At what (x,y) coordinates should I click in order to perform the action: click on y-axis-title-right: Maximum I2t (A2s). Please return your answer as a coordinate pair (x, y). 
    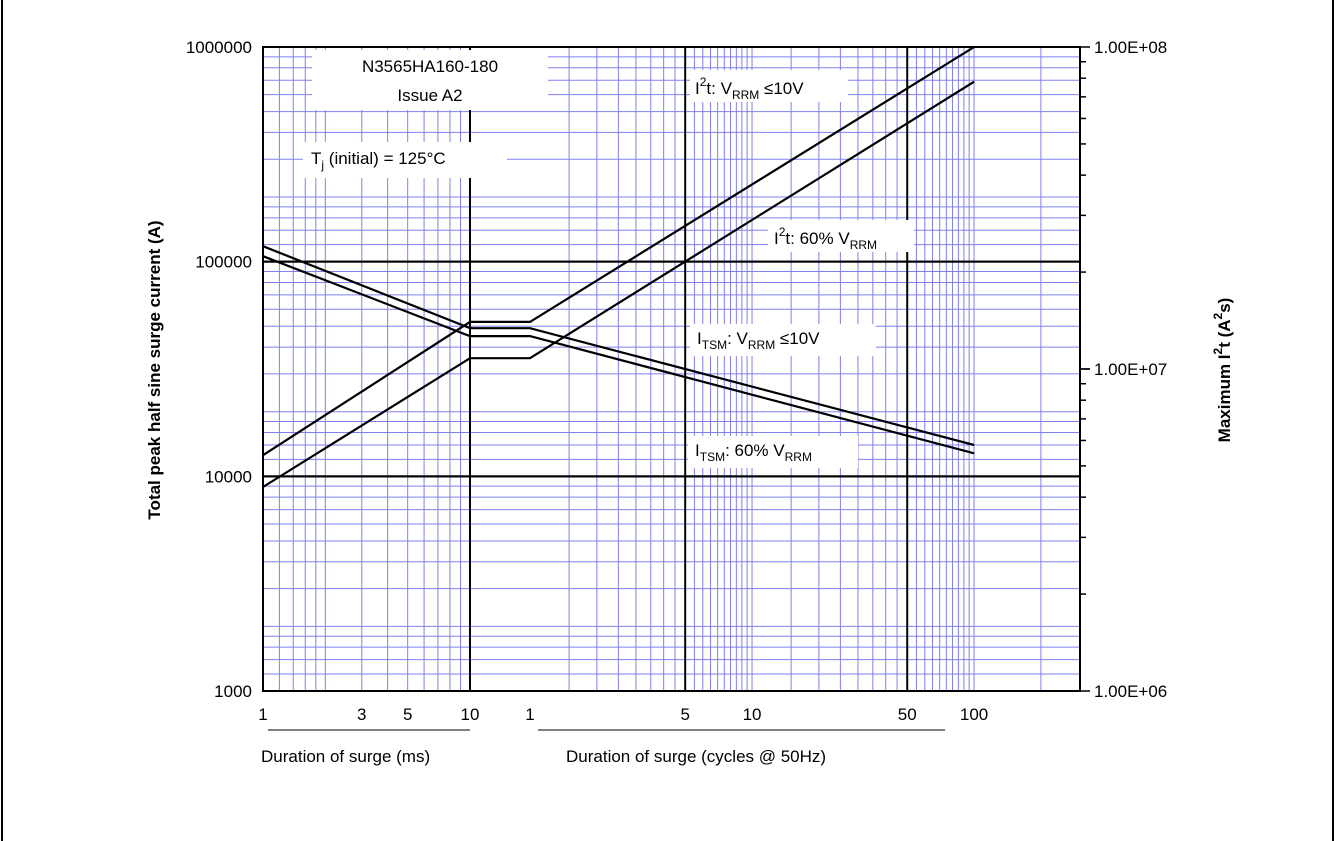
    Looking at the image, I should click on (1222, 370).